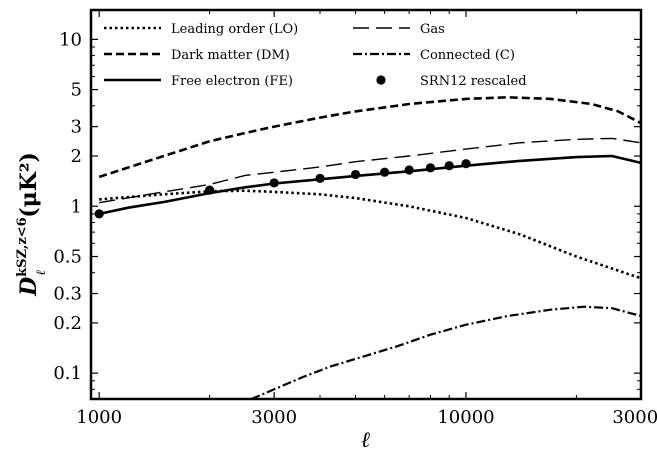 This screenshot has height=455, width=657. I want to click on legend-label: Dark matter (DM), so click(230, 55).